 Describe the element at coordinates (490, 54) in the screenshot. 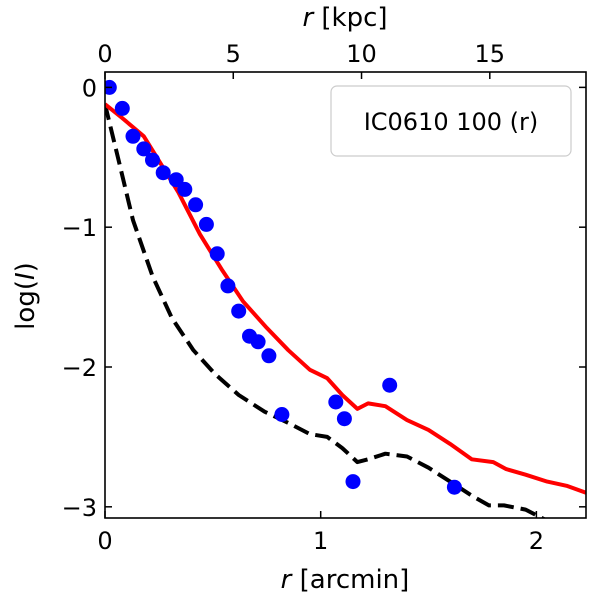

I see `top-x-tick-label: 15` at that location.